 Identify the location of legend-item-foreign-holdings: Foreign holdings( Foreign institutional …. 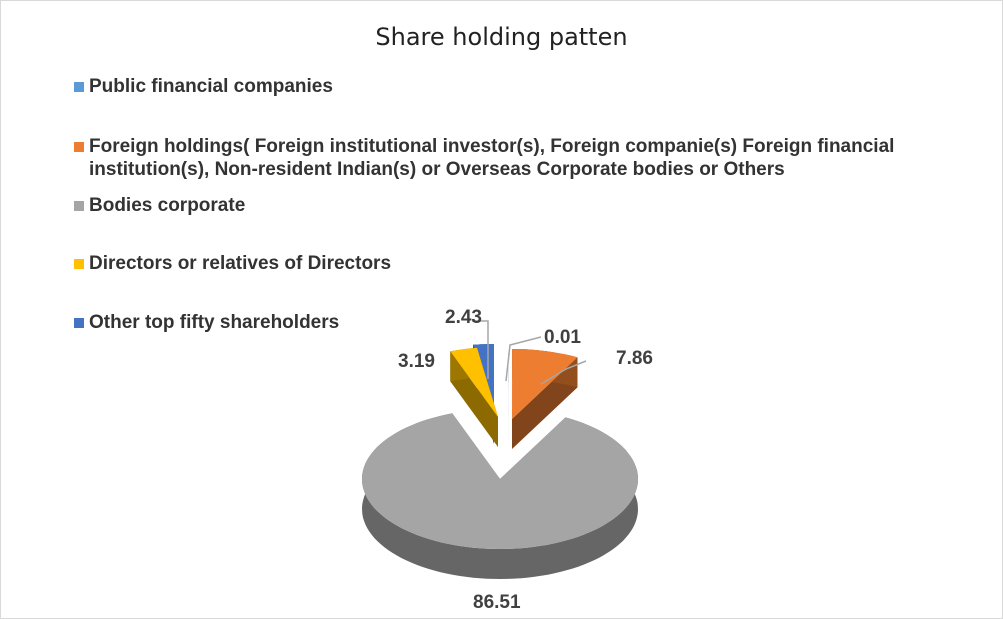
(524, 158).